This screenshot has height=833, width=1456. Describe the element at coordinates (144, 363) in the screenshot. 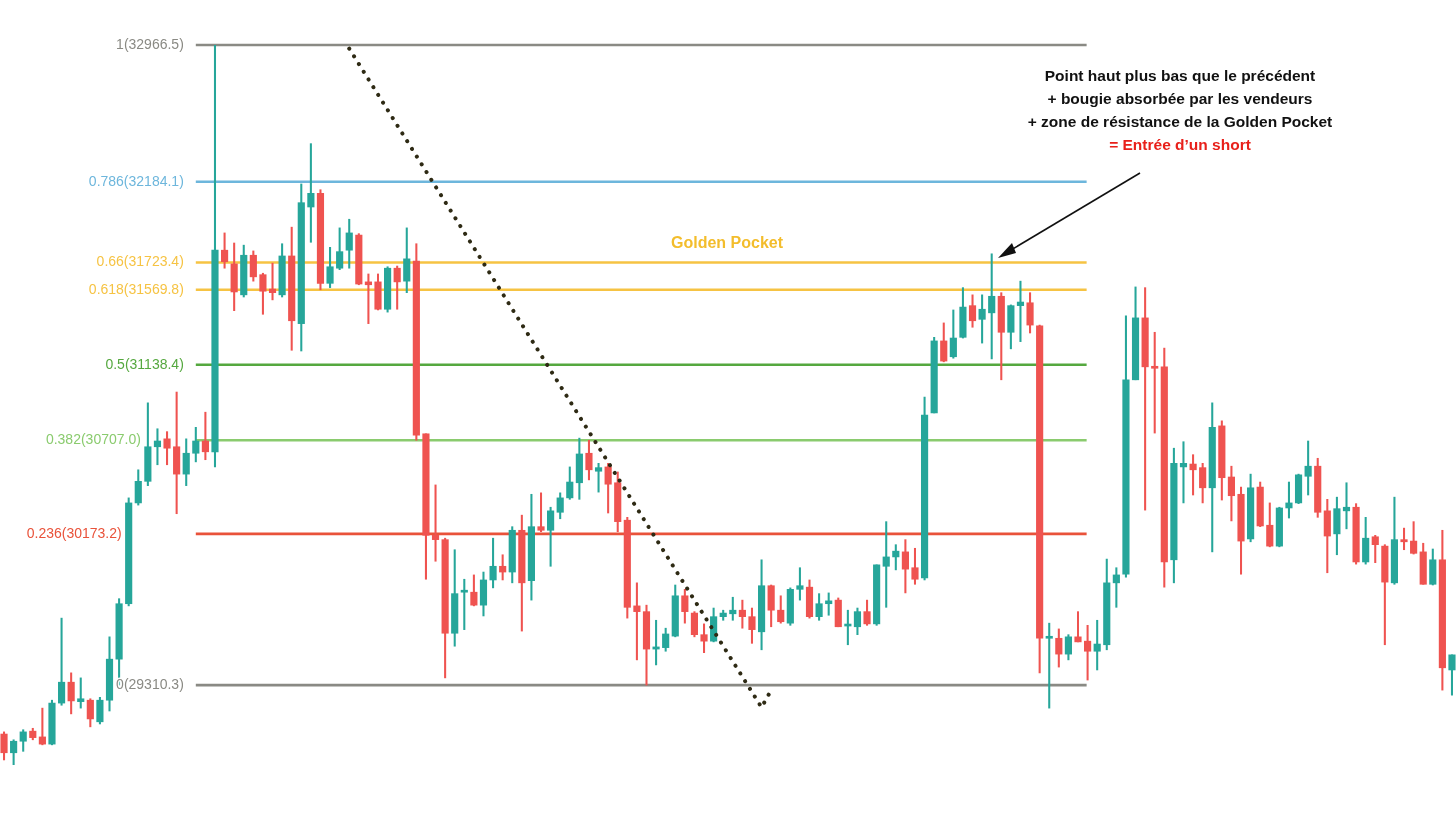

I see `annotation: 0.5(31138.4)` at that location.